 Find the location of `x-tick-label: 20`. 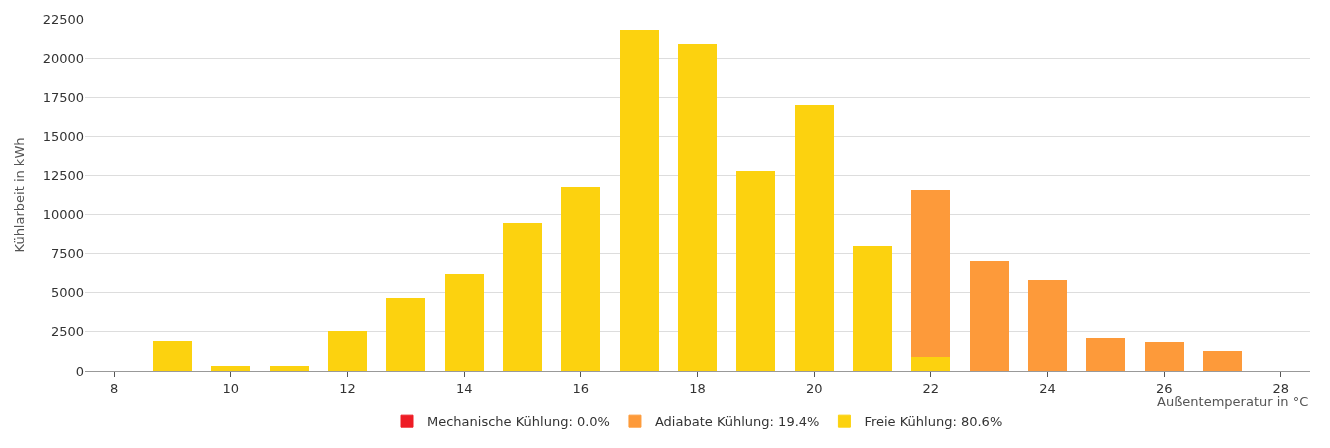

x-tick-label: 20 is located at coordinates (814, 388).